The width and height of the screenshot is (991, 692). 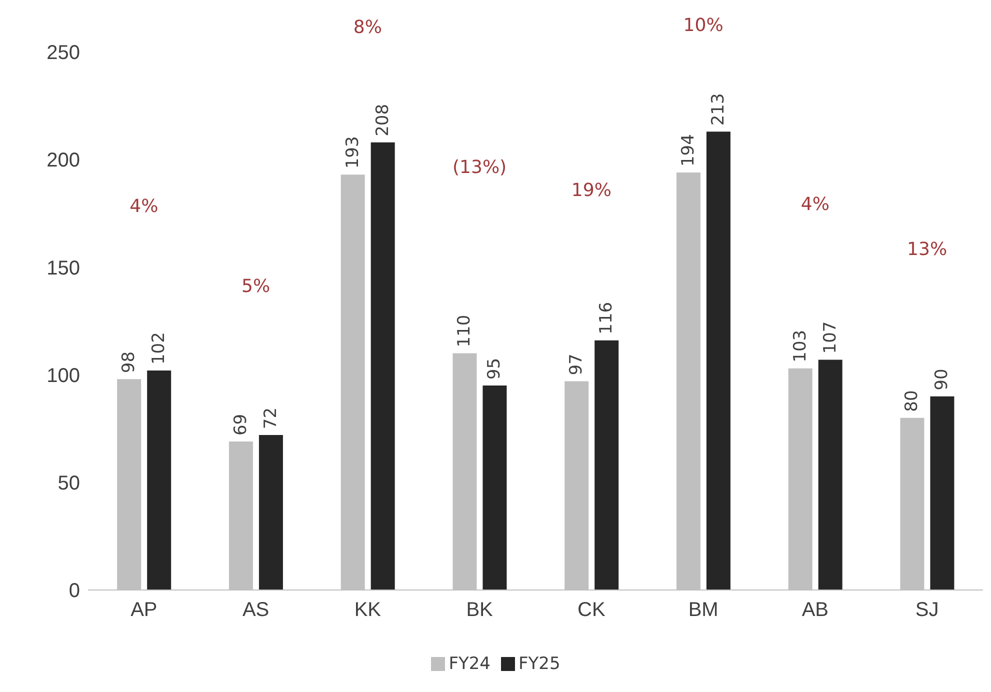 I want to click on y-tick-label: 150, so click(x=63, y=268).